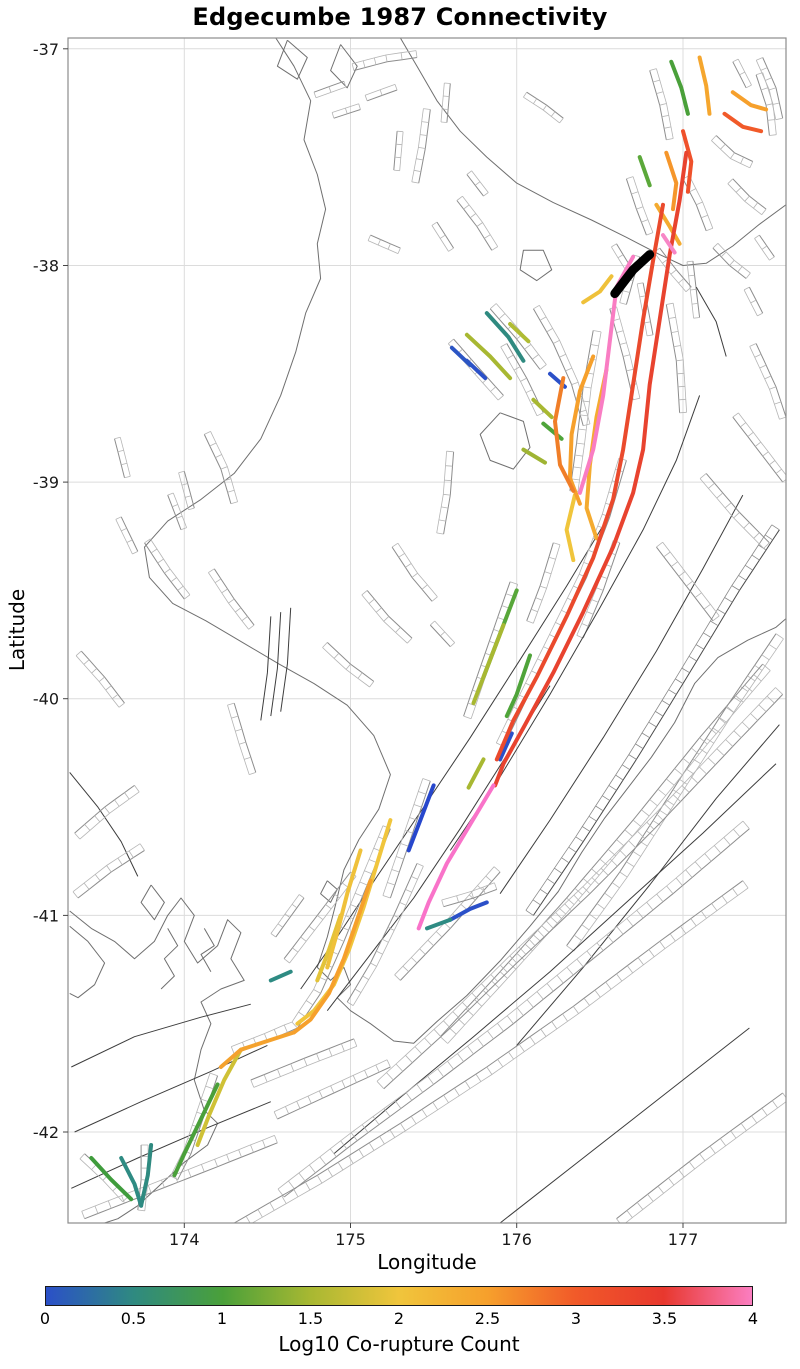 This screenshot has width=800, height=1369. What do you see at coordinates (46, 266) in the screenshot?
I see `svg-text: -38` at bounding box center [46, 266].